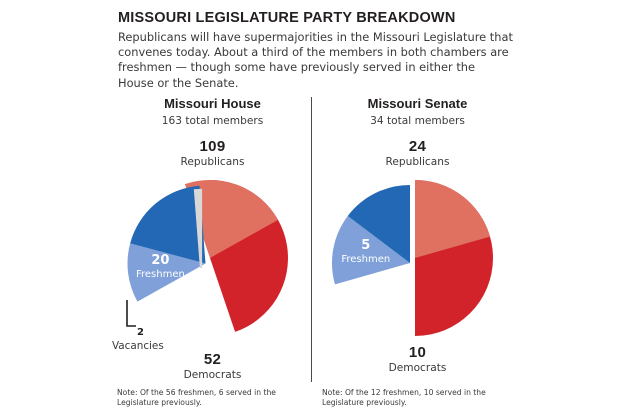  What do you see at coordinates (388, 286) in the screenshot?
I see `senate-republican-freshmen-count: 7` at bounding box center [388, 286].